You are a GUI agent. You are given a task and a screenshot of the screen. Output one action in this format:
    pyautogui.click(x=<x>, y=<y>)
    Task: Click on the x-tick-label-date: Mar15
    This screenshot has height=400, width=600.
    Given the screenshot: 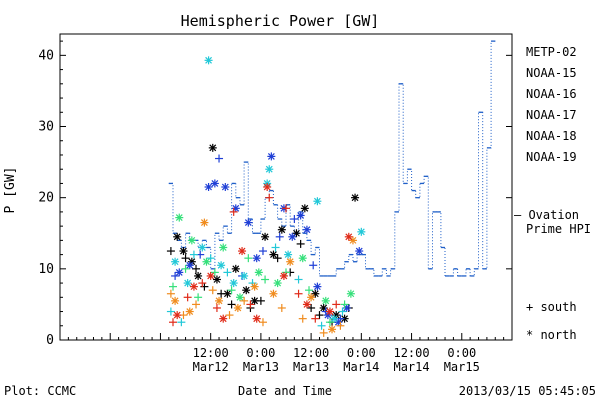 What is the action you would take?
    pyautogui.click(x=462, y=367)
    